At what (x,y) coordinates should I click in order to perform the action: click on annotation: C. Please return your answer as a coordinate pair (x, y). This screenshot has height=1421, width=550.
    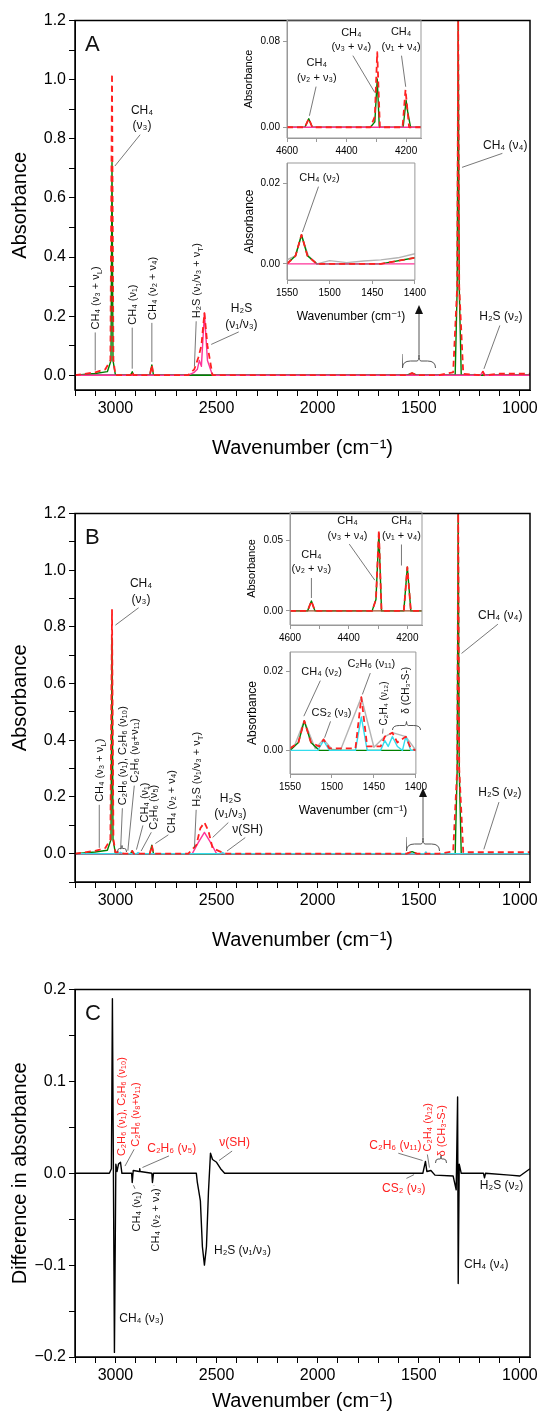
    Looking at the image, I should click on (93, 1012).